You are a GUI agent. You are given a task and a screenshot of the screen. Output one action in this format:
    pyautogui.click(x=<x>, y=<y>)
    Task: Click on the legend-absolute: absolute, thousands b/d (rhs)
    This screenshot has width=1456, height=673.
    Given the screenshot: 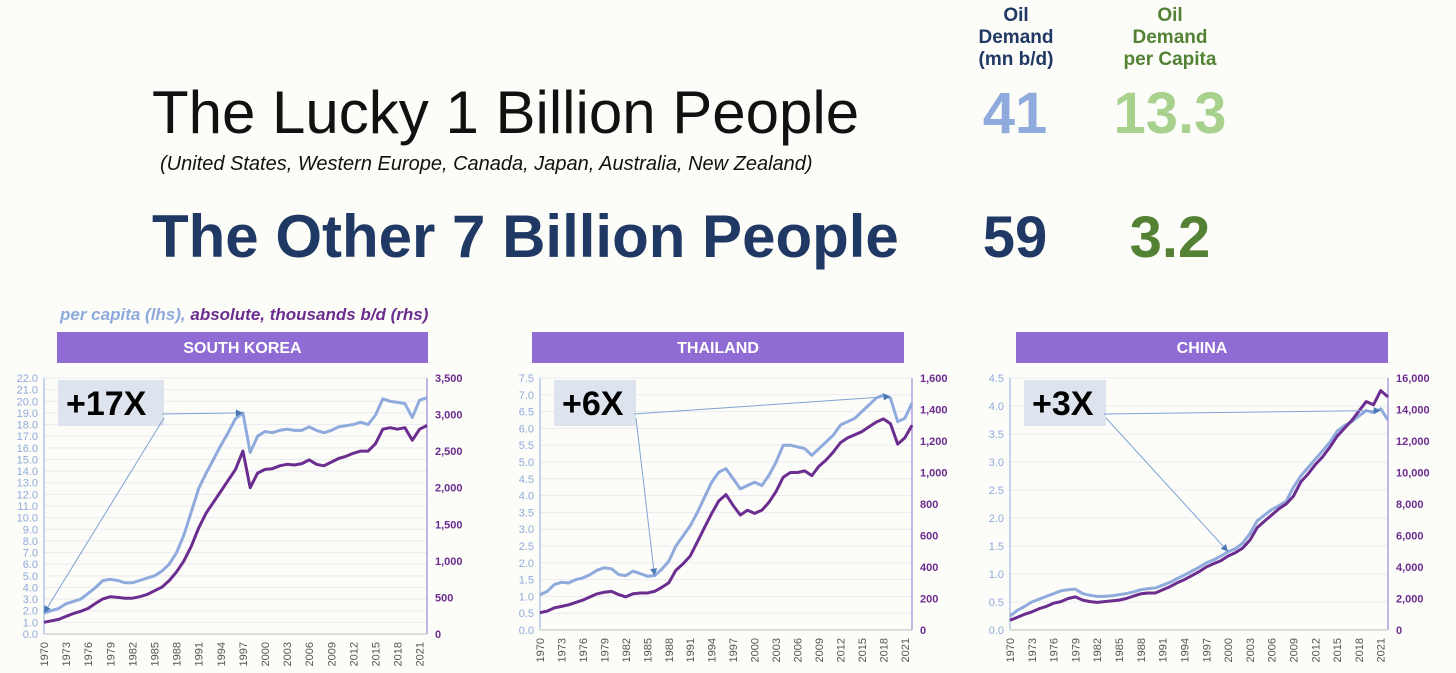 What is the action you would take?
    pyautogui.click(x=309, y=314)
    